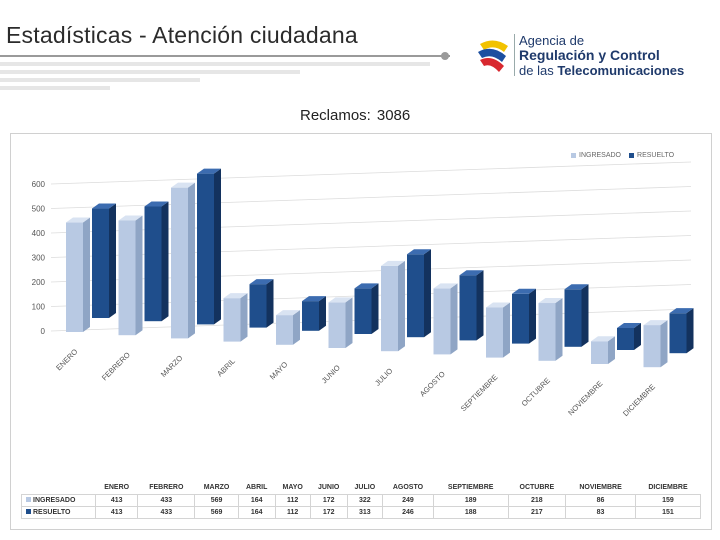 This screenshot has width=720, height=540. Describe the element at coordinates (116, 500) in the screenshot. I see `data-table-cell: 413` at that location.